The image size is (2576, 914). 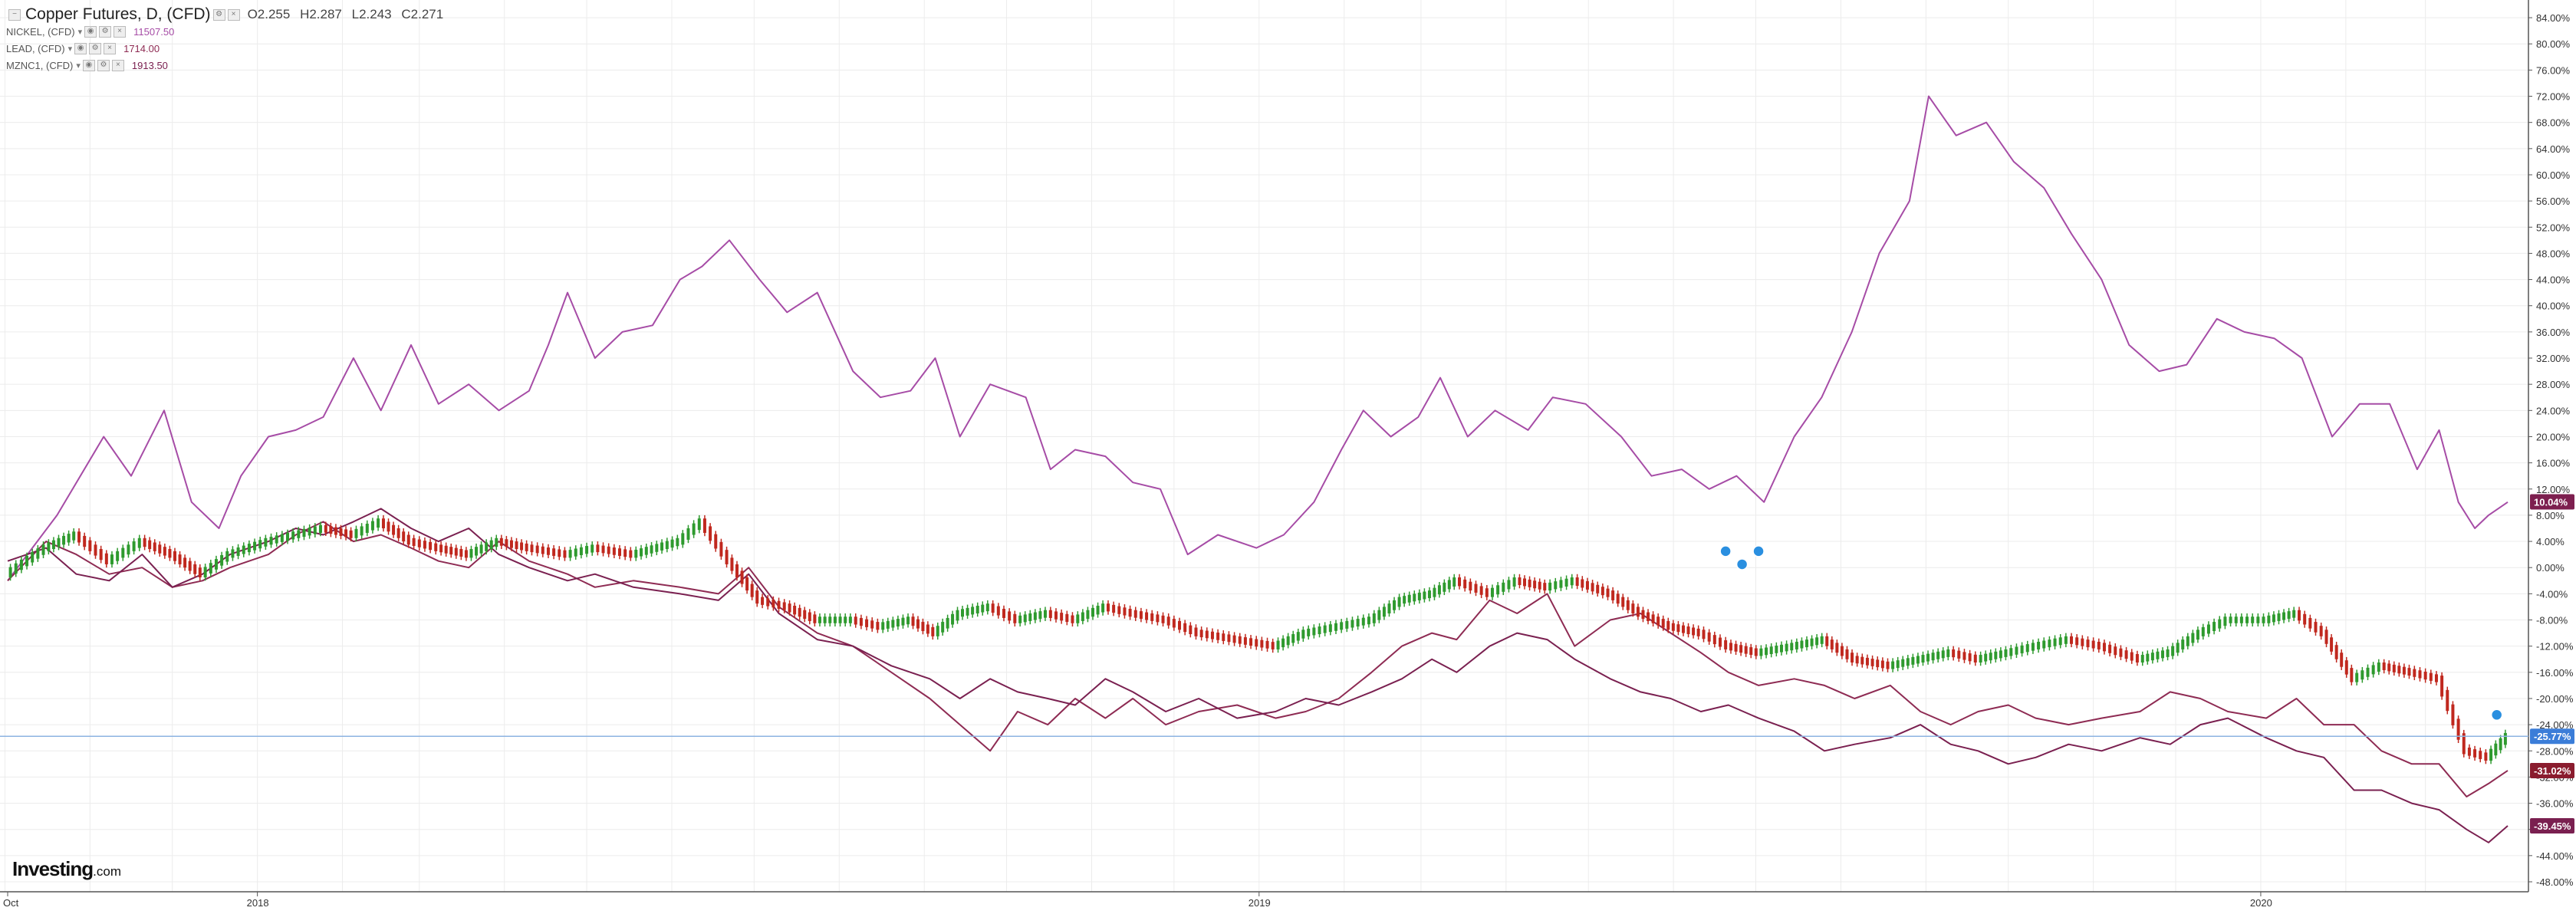 I want to click on y-tick-label: 36.00%, so click(x=2553, y=333).